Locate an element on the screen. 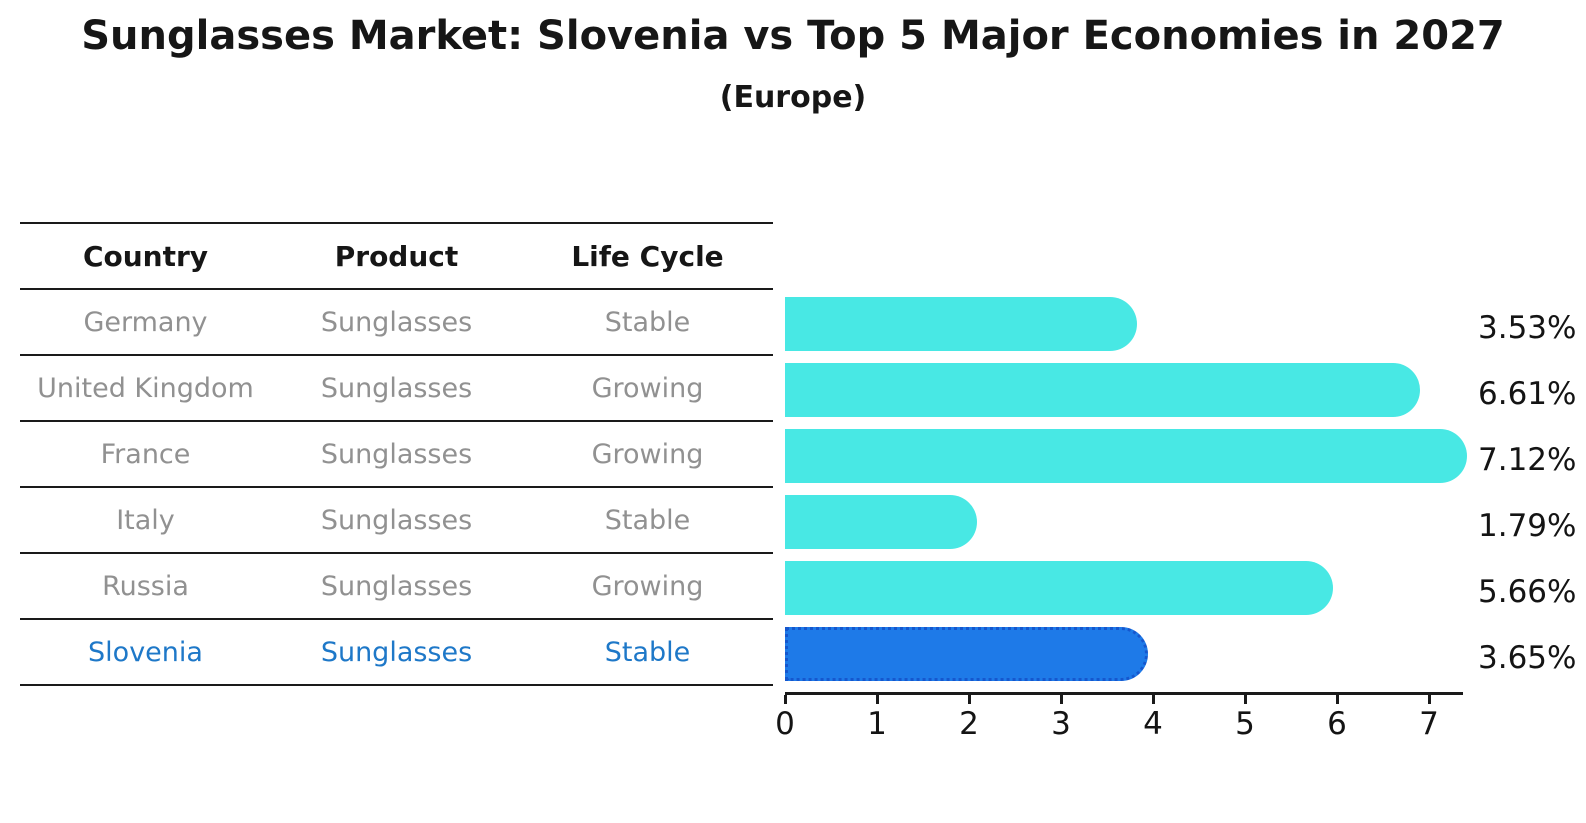  x-axis-tick-label-0: 0 is located at coordinates (785, 724).